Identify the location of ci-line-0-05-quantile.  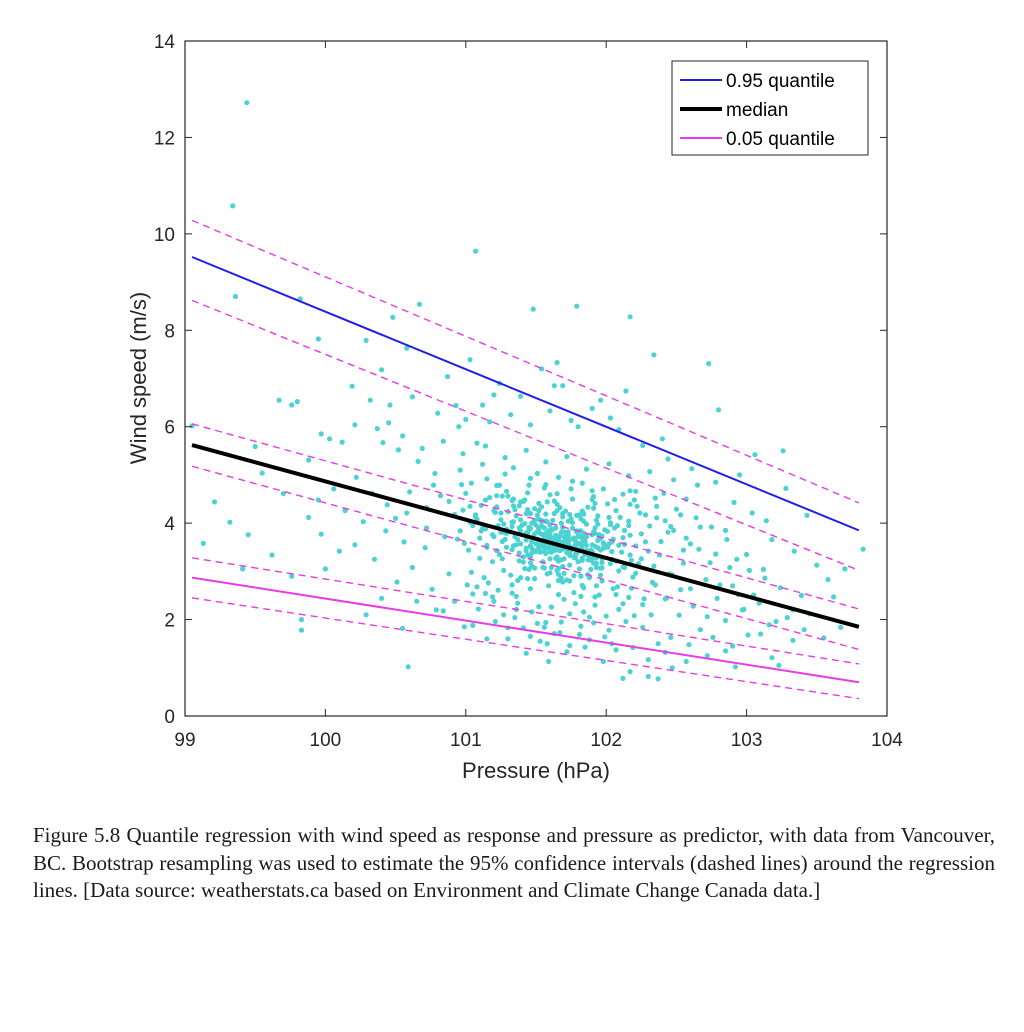
(525, 648).